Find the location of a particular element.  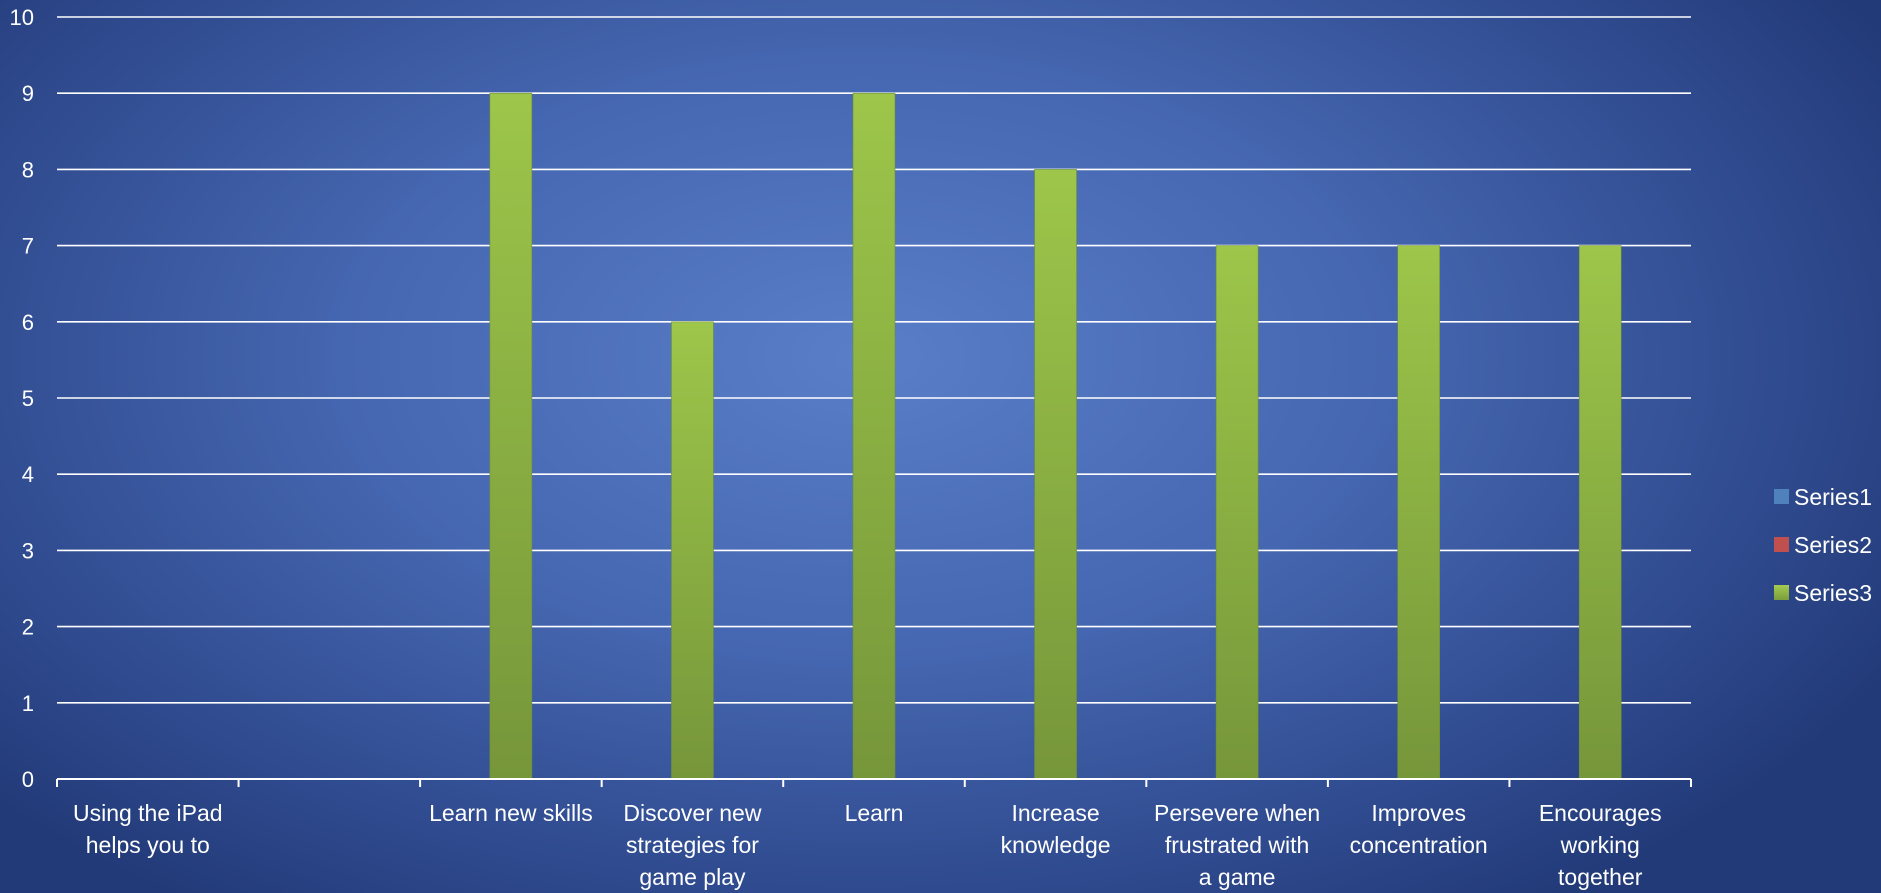

legend: Series1 Series2 Series3 is located at coordinates (1823, 545).